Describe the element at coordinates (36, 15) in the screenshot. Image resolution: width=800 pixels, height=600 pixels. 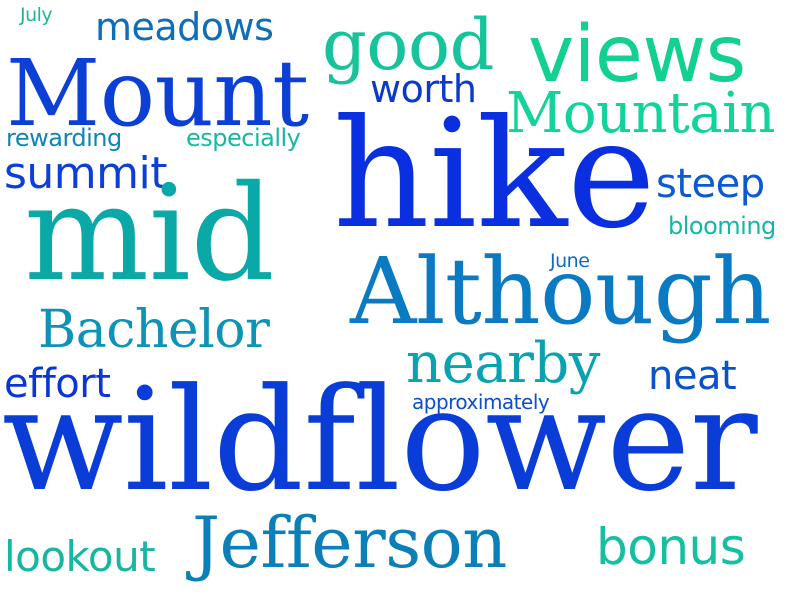
I see `word-july: July` at that location.